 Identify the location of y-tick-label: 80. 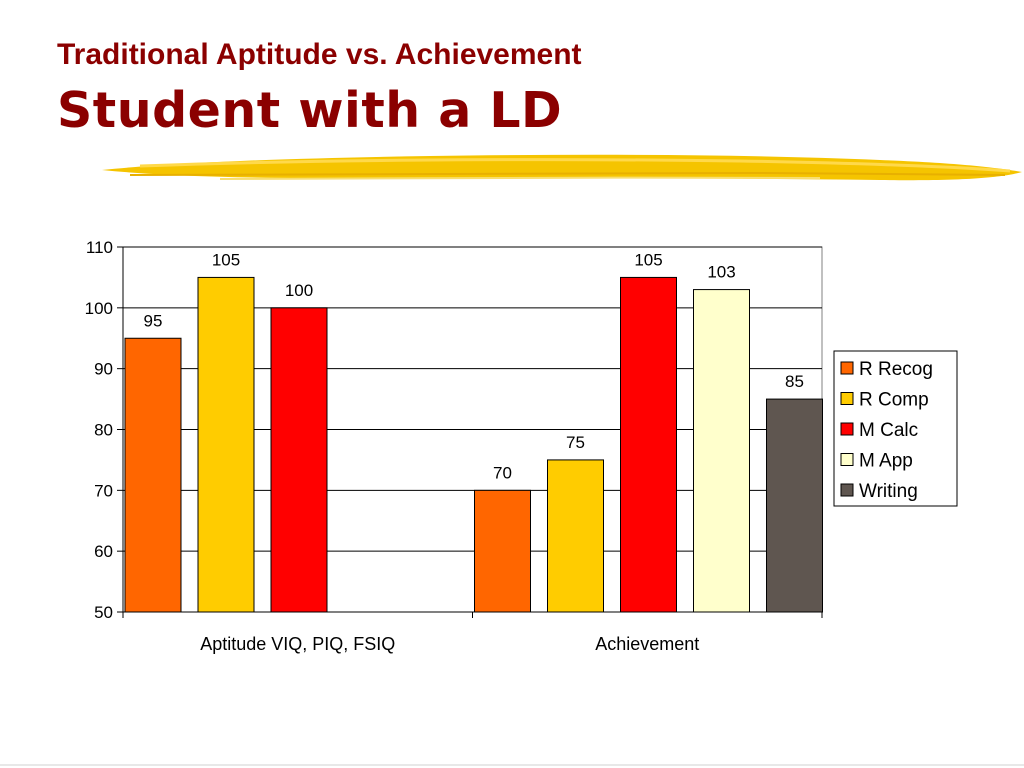
(103, 430).